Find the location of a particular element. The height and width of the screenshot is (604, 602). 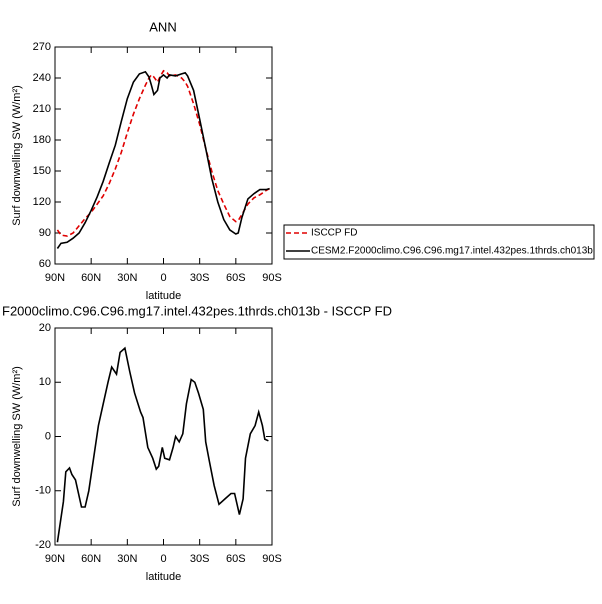

y-tick-label: 270 is located at coordinates (42, 47).